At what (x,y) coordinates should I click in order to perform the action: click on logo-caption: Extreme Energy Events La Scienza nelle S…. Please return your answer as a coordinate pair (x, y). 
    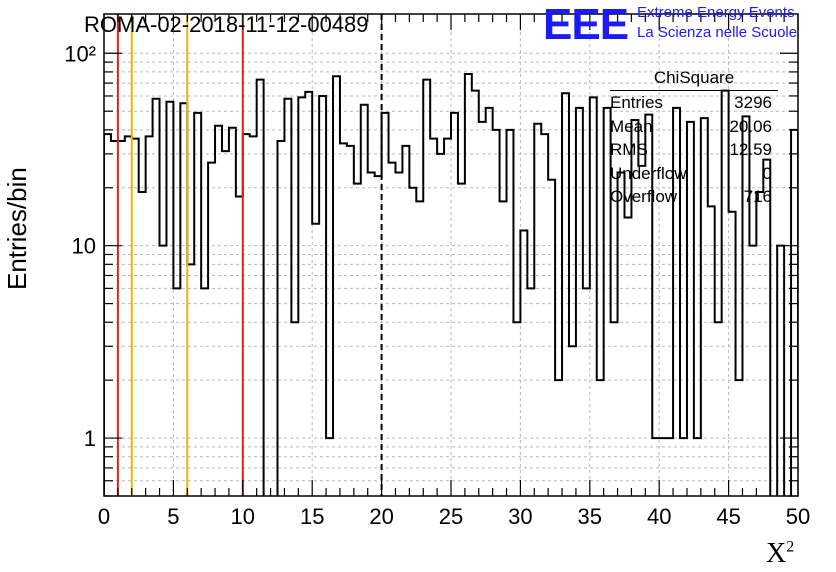
    Looking at the image, I should click on (717, 23).